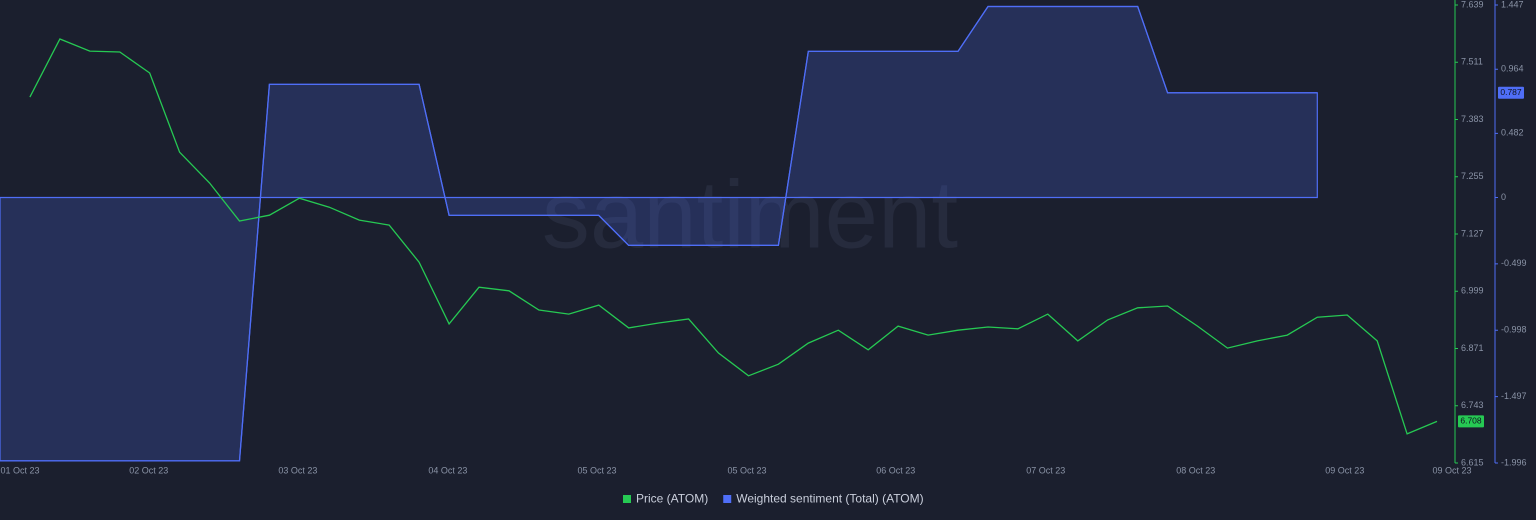 The width and height of the screenshot is (1536, 520). I want to click on y-tick-label: 7.511, so click(1472, 62).